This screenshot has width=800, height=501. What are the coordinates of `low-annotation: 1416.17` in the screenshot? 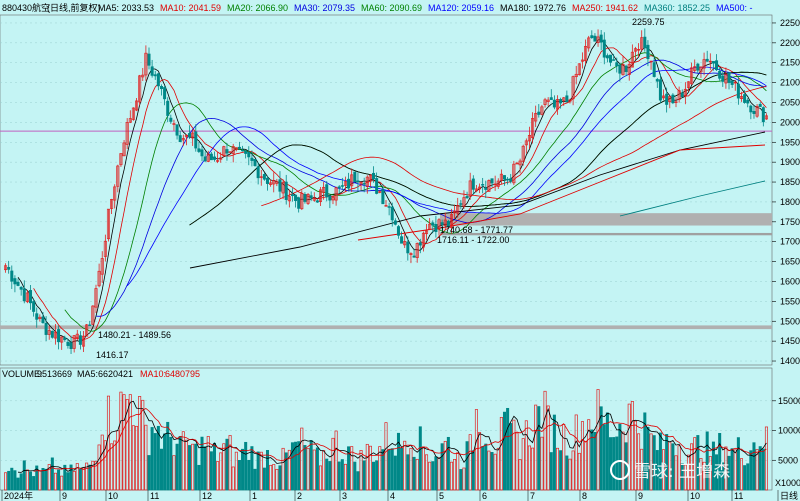 It's located at (112, 355).